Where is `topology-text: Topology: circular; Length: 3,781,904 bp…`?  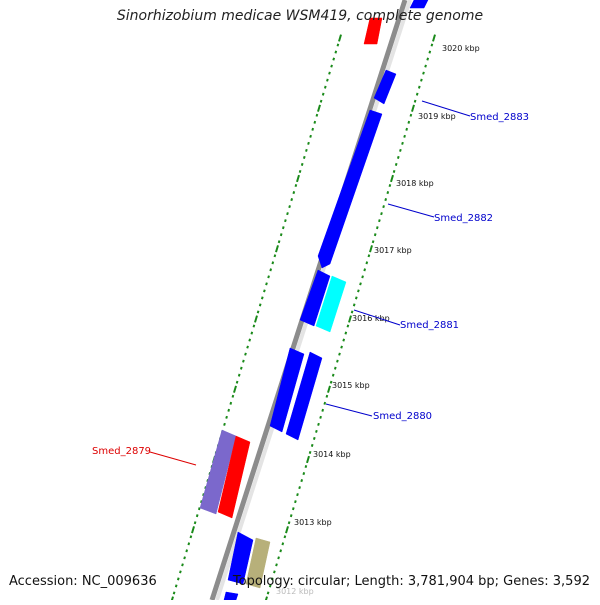
topology-text: Topology: circular; Length: 3,781,904 bp… is located at coordinates (411, 581).